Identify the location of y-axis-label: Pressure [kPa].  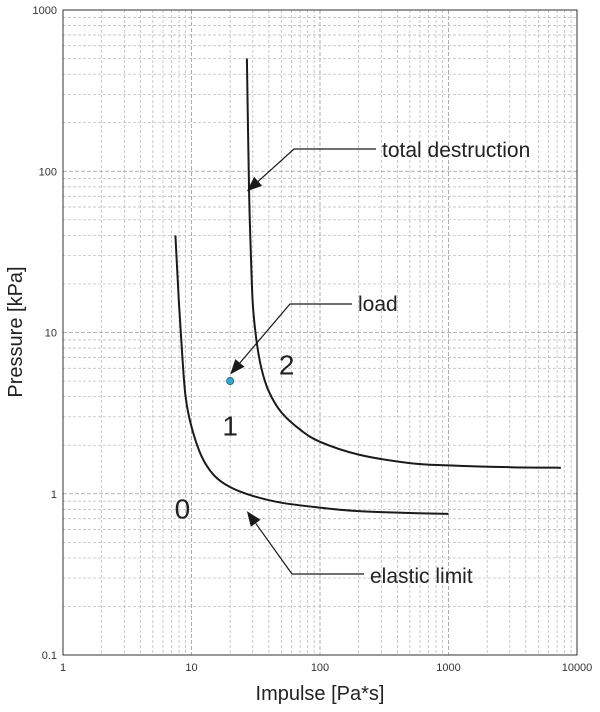
(16, 331).